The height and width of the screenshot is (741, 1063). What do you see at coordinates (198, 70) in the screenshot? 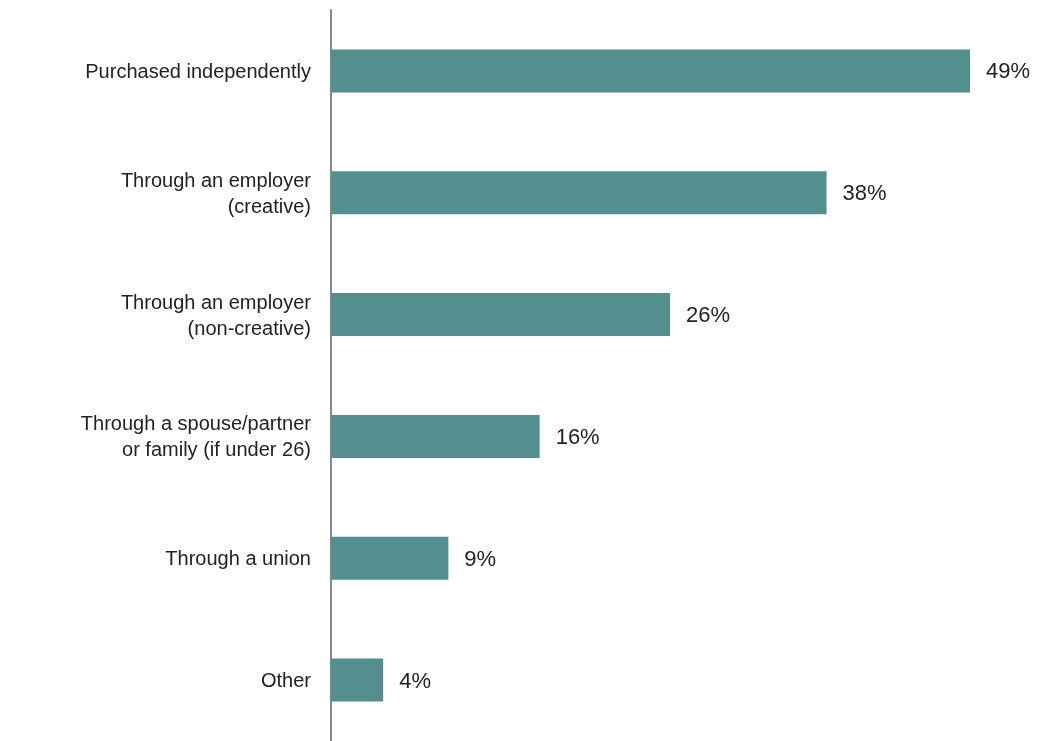
I see `y-tick-label: Purchased independently` at bounding box center [198, 70].